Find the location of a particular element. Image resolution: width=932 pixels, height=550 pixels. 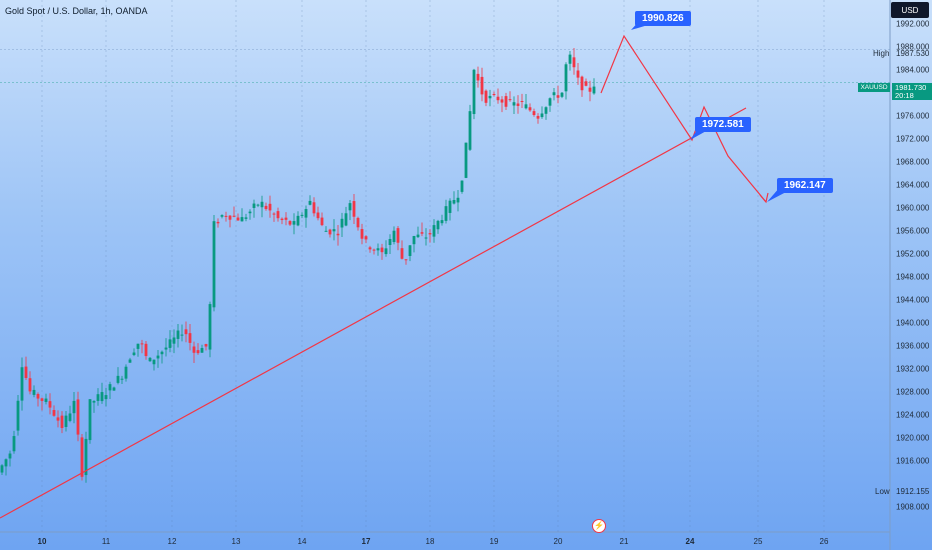

price-tick-label: 1972.000 is located at coordinates (913, 139).